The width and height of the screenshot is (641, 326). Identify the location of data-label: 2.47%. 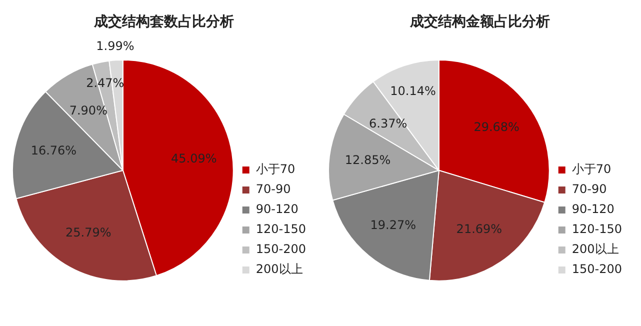
(105, 83).